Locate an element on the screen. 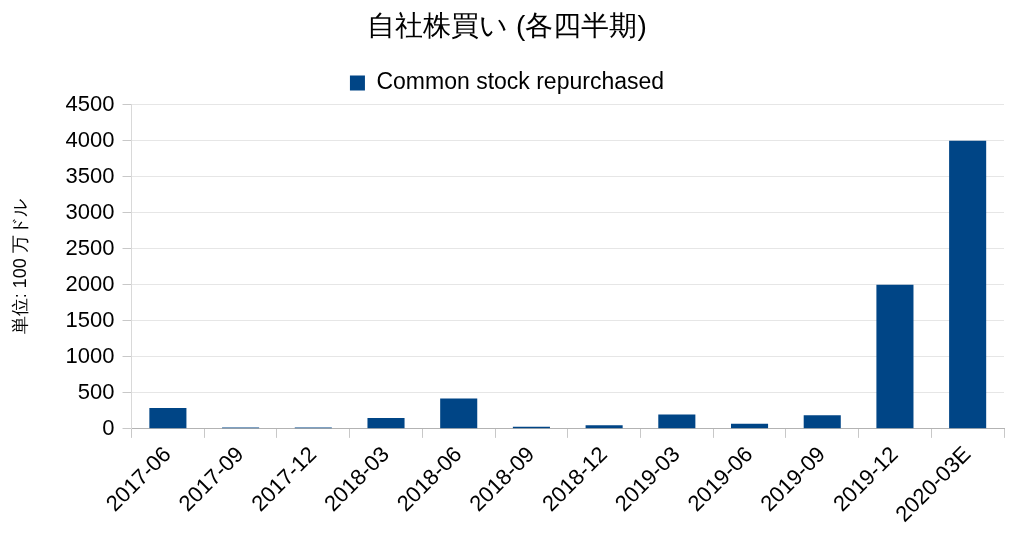  y-tick-label: 3500 is located at coordinates (90, 175).